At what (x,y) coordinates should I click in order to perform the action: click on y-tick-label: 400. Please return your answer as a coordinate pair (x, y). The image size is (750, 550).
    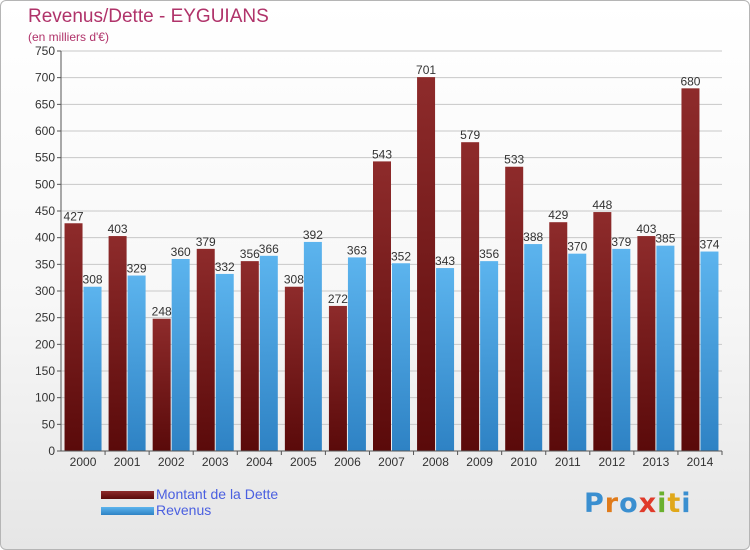
    Looking at the image, I should click on (45, 238).